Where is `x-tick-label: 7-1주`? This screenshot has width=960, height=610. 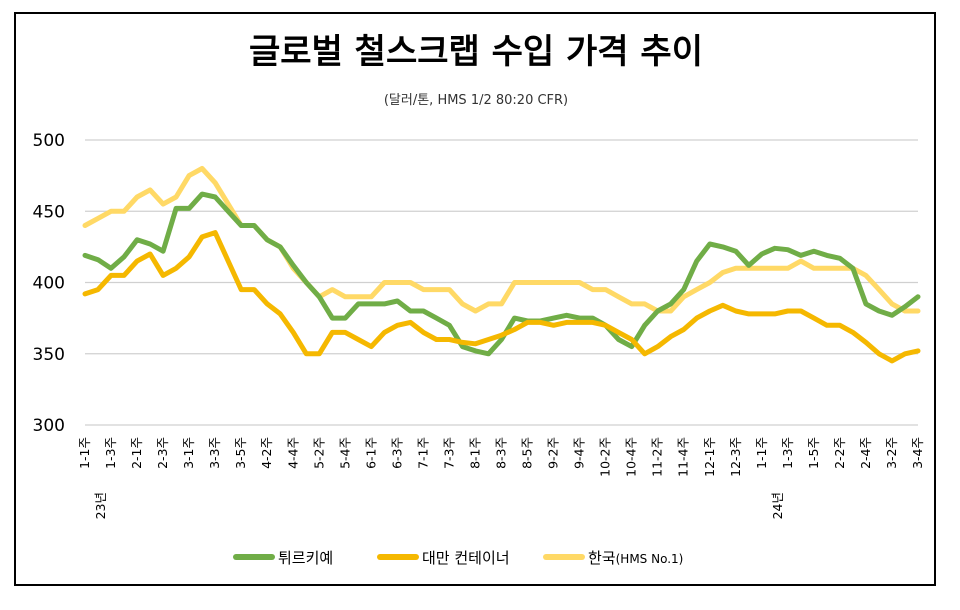
x-tick-label: 7-1주 is located at coordinates (422, 453).